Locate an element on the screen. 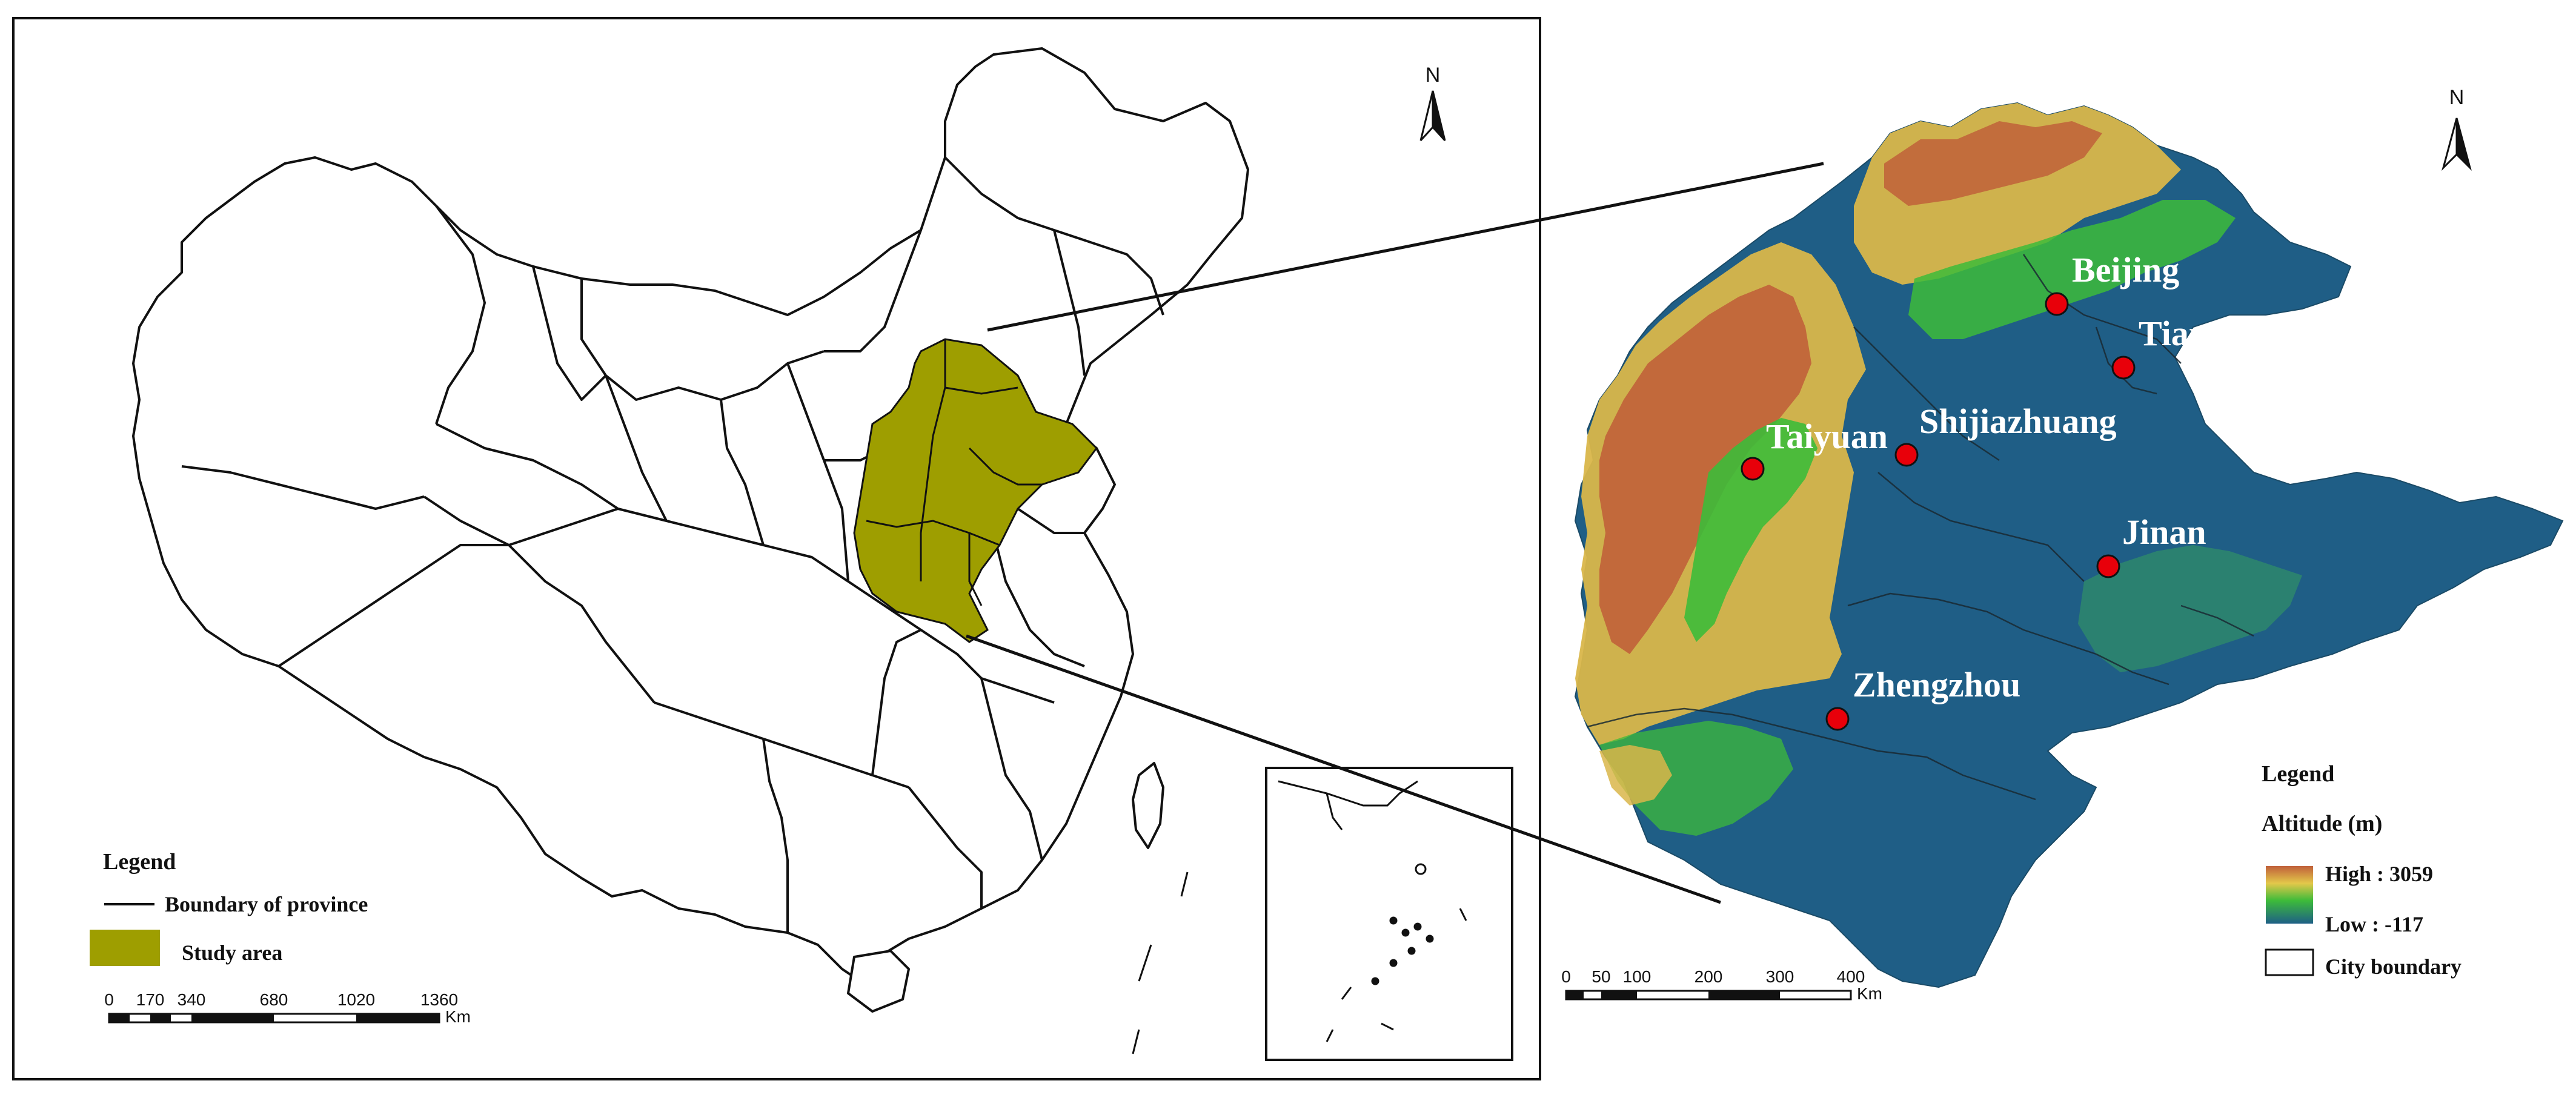 The width and height of the screenshot is (2576, 1095). dem-yellow-south is located at coordinates (1635, 775).